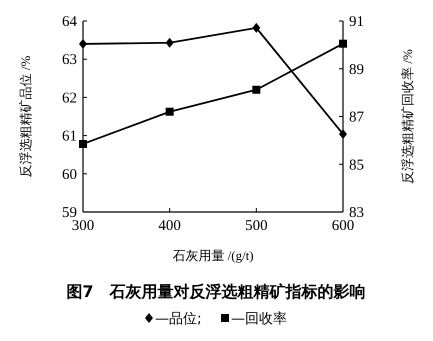 The width and height of the screenshot is (433, 341). Describe the element at coordinates (356, 22) in the screenshot. I see `y2-tick-label: 91` at that location.